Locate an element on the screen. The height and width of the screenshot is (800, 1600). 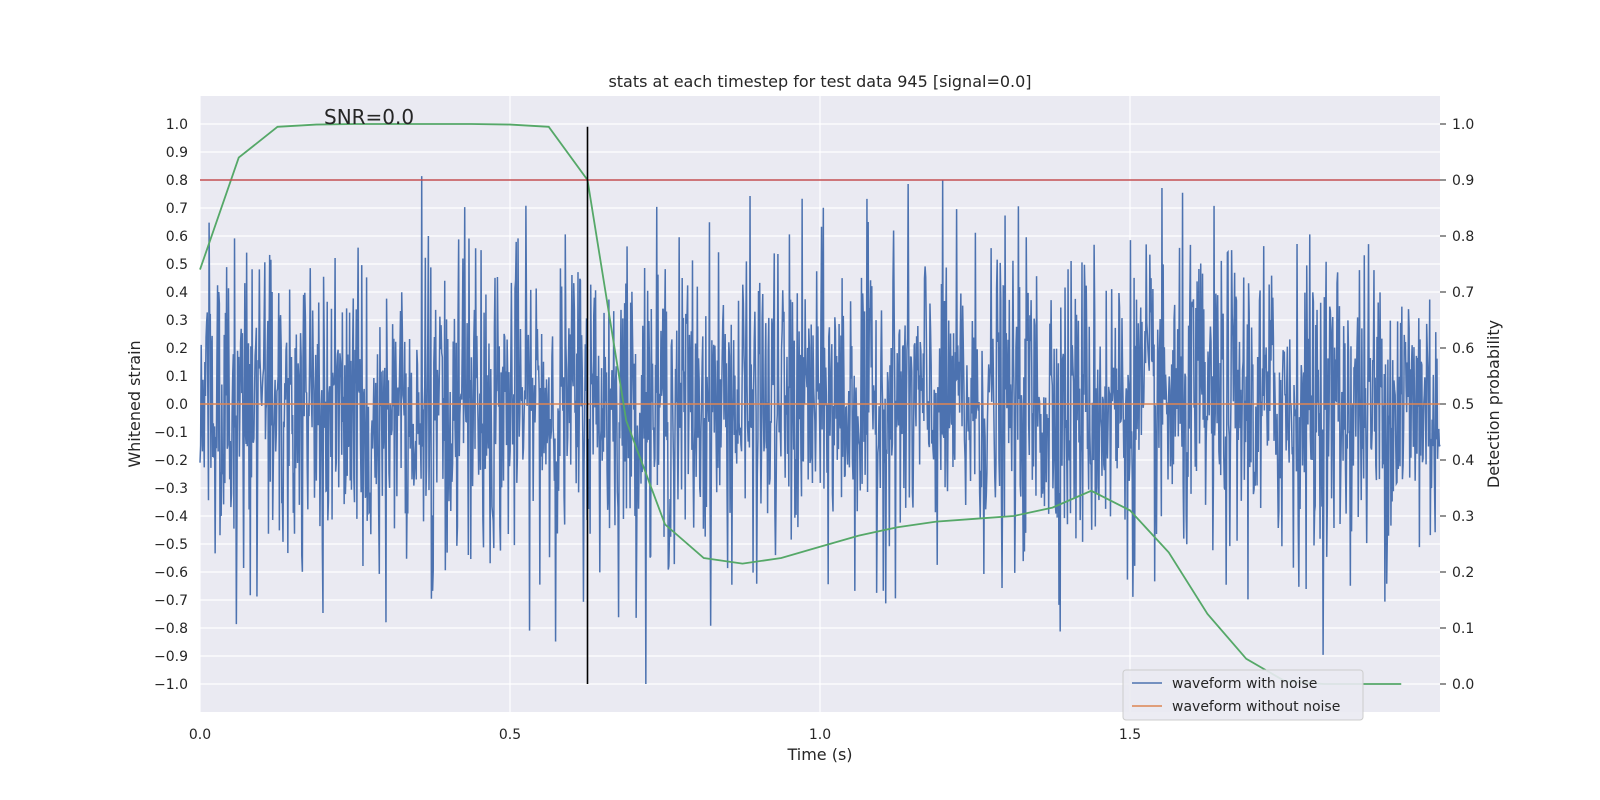
y-left-tick-label: 1.0 is located at coordinates (177, 125).